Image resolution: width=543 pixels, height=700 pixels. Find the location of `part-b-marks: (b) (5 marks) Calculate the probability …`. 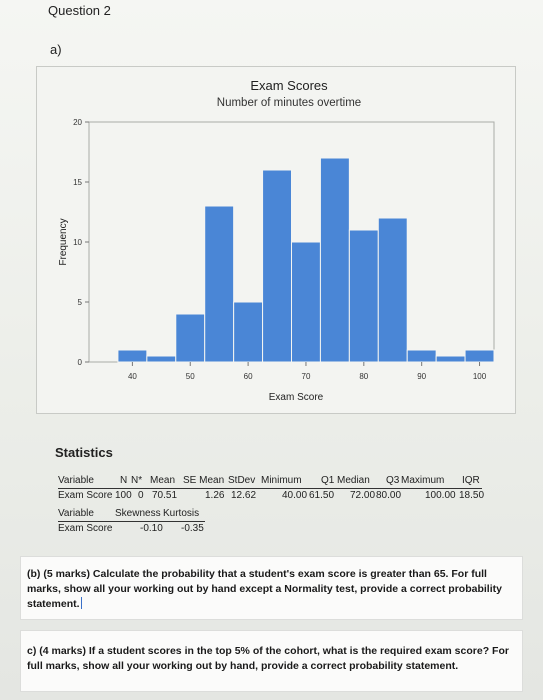

part-b-marks: (b) (5 marks) Calculate the probability … is located at coordinates (238, 574).